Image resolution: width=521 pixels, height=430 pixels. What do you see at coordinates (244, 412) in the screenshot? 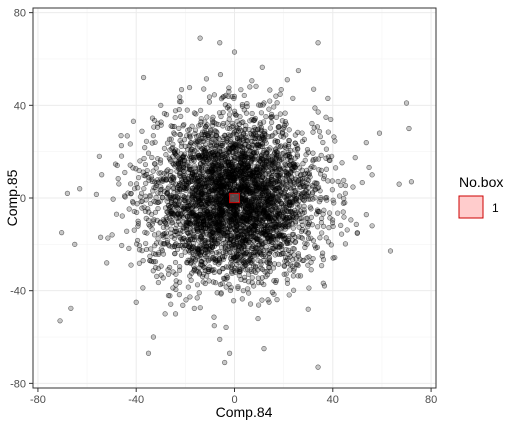
I see `x-axis-title: Comp.84` at bounding box center [244, 412].